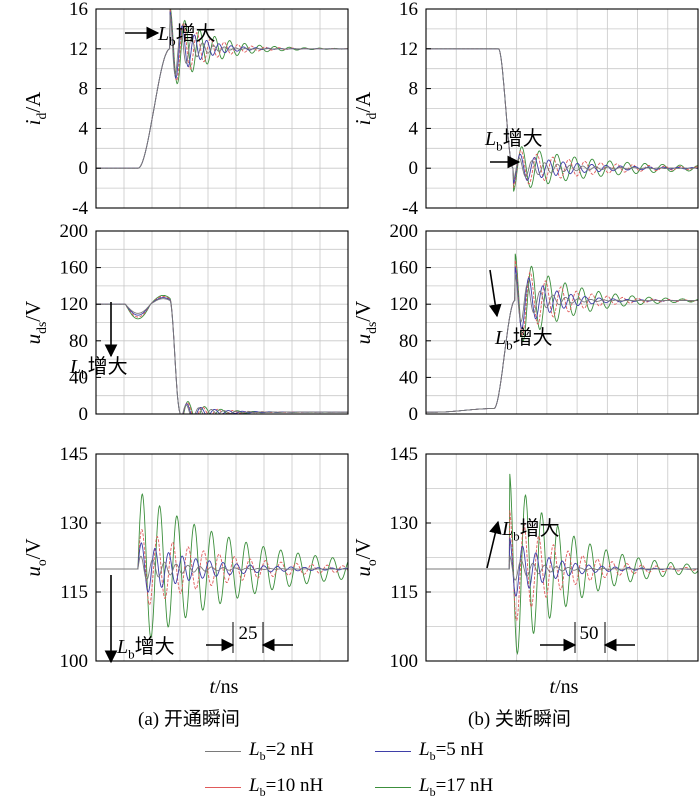  I want to click on text-part: d, so click(41, 115).